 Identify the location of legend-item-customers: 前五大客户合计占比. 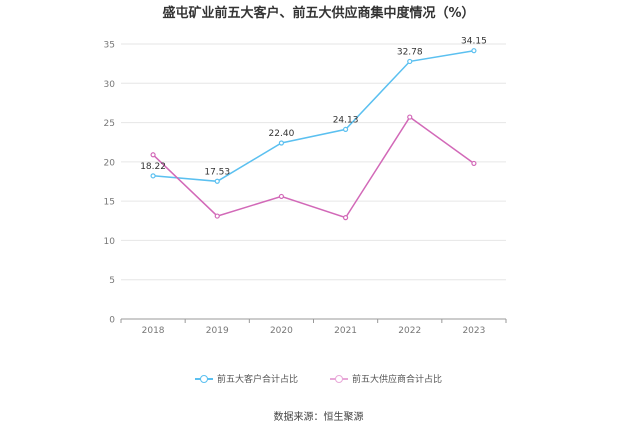
(246, 378).